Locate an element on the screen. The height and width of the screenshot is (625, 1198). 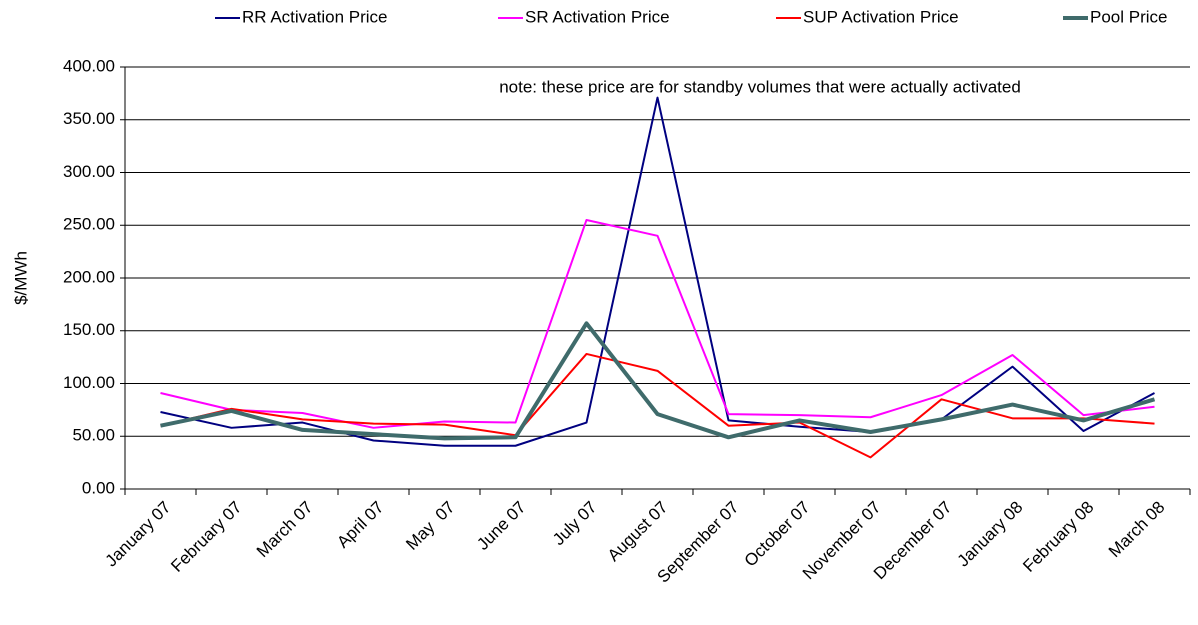
x-tick-label: February 07 is located at coordinates (206, 537).